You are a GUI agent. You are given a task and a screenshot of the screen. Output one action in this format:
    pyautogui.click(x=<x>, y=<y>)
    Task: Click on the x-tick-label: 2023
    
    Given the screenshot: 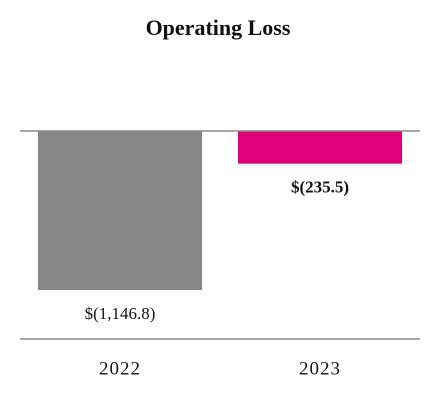 What is the action you would take?
    pyautogui.click(x=320, y=368)
    